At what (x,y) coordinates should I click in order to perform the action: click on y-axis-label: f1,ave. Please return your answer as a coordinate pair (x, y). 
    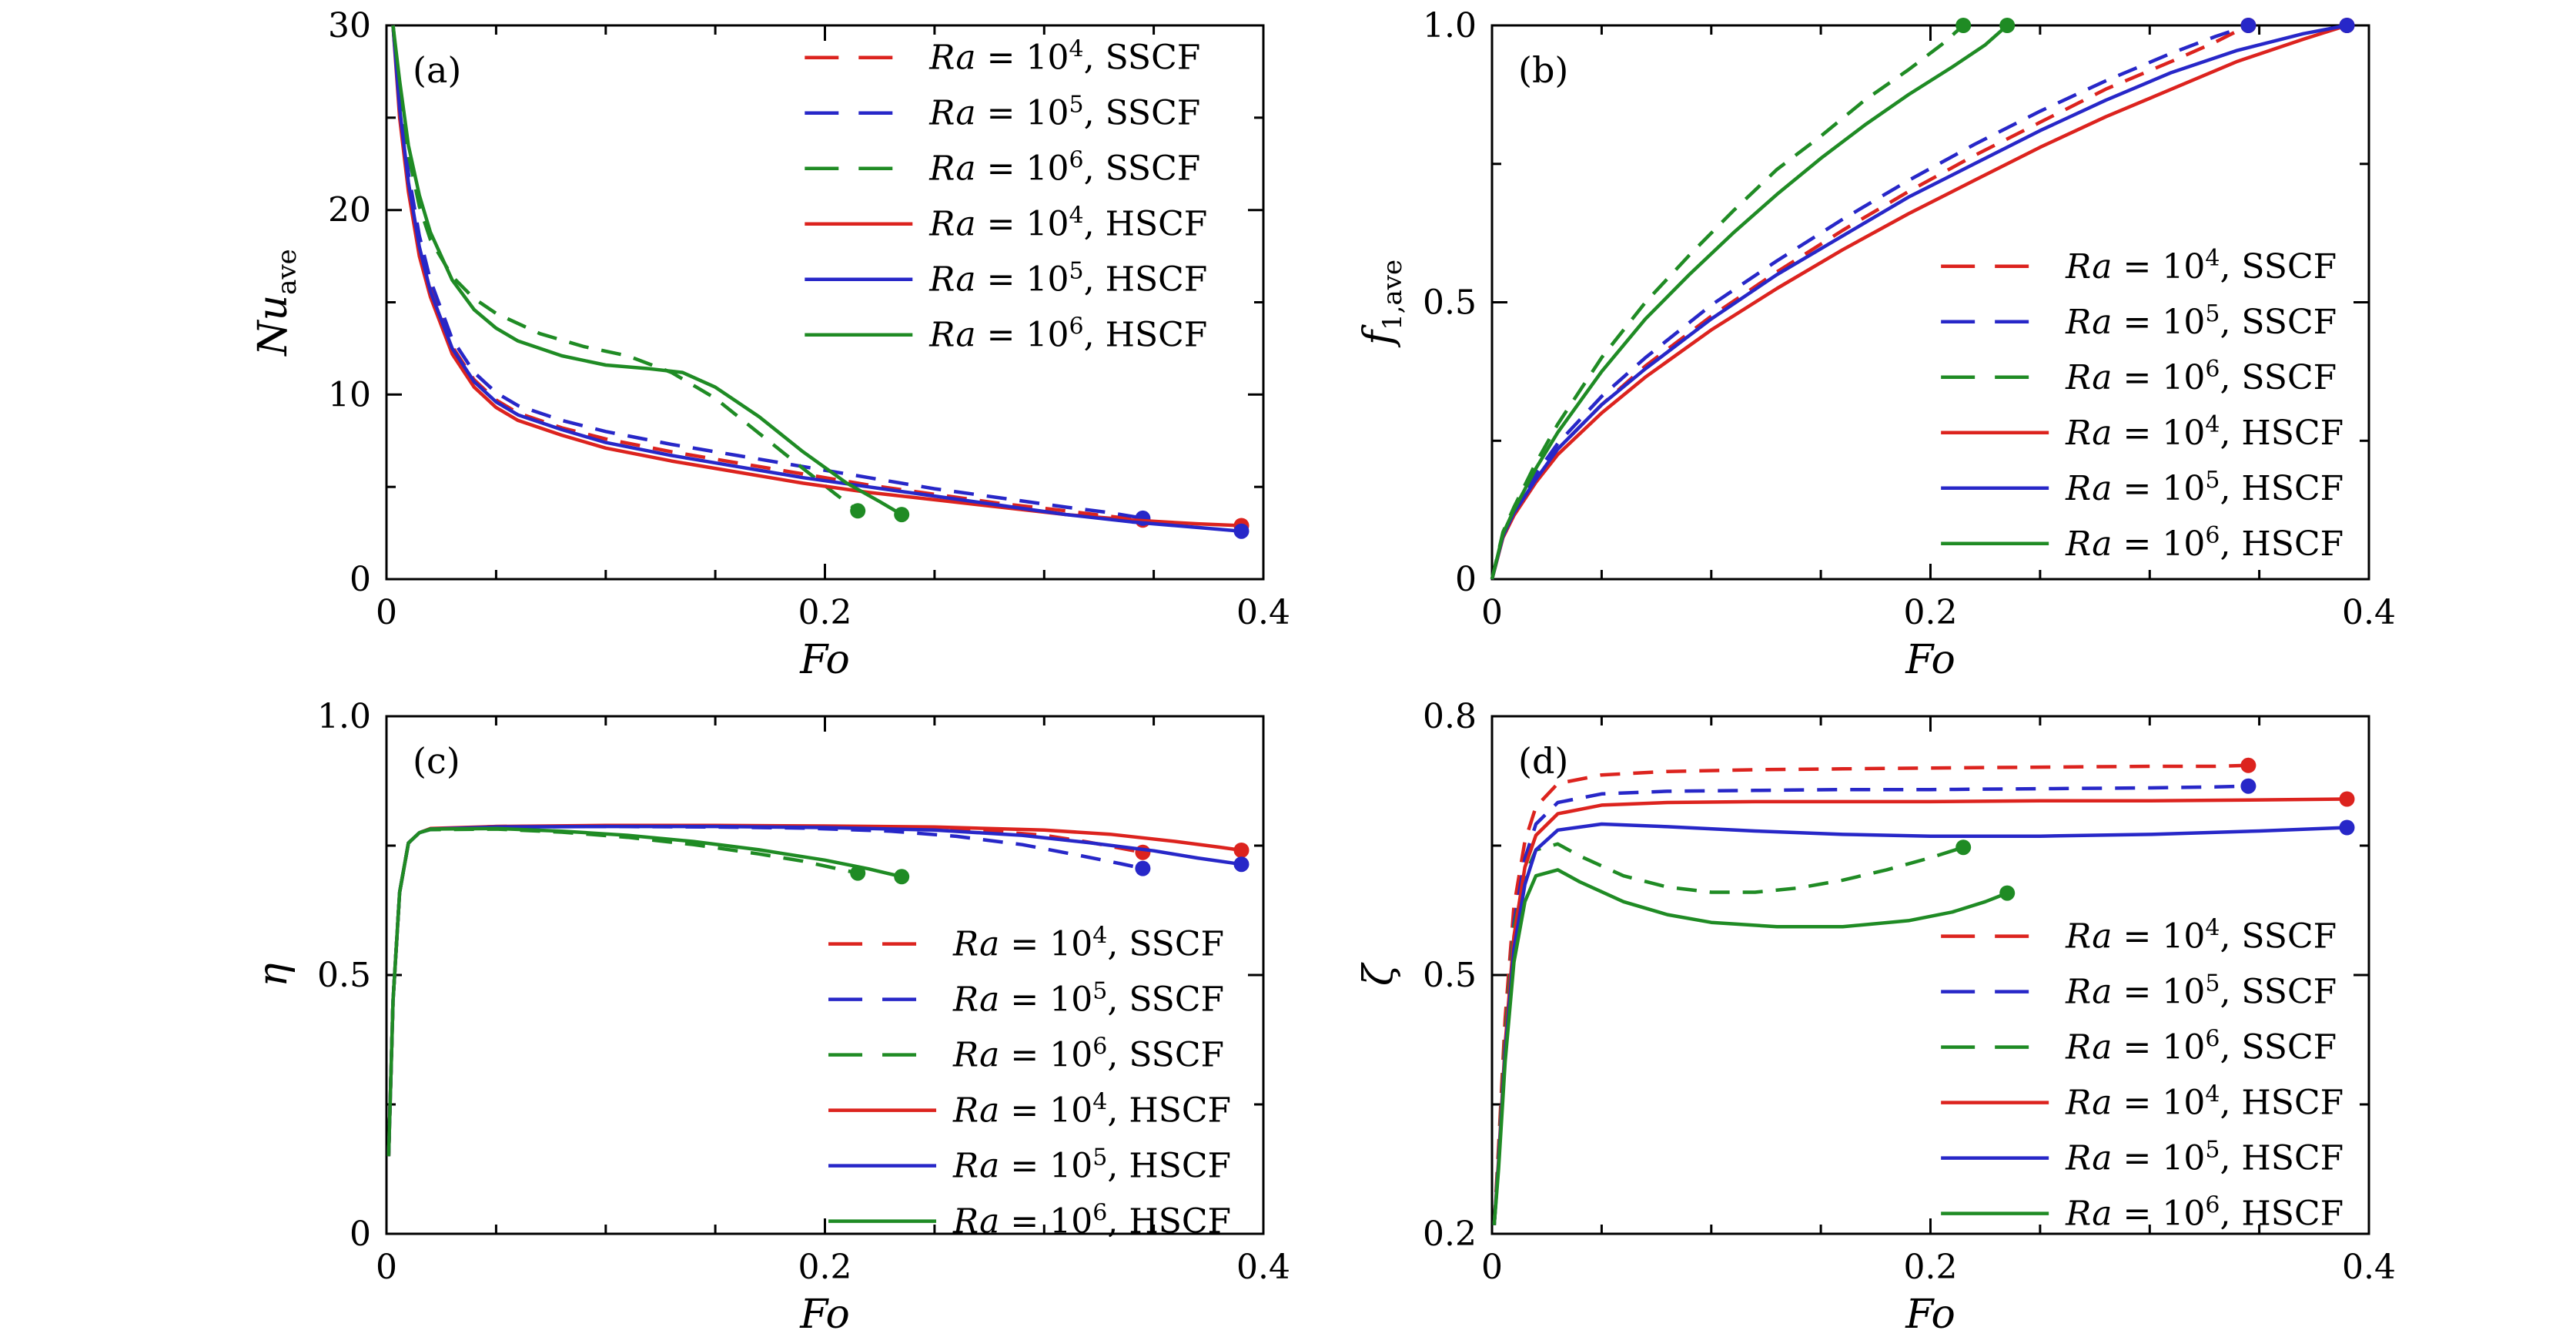
    Looking at the image, I should click on (1382, 304).